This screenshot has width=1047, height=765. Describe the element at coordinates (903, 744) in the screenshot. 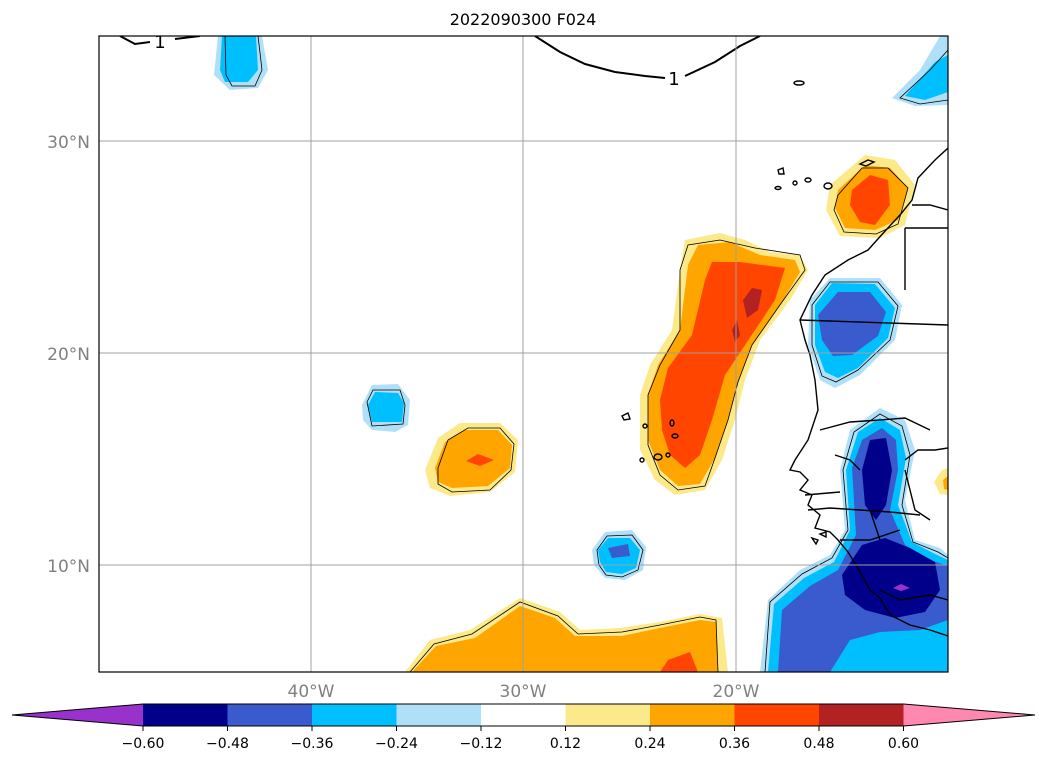

I see `colorbar-label: 0.60` at that location.